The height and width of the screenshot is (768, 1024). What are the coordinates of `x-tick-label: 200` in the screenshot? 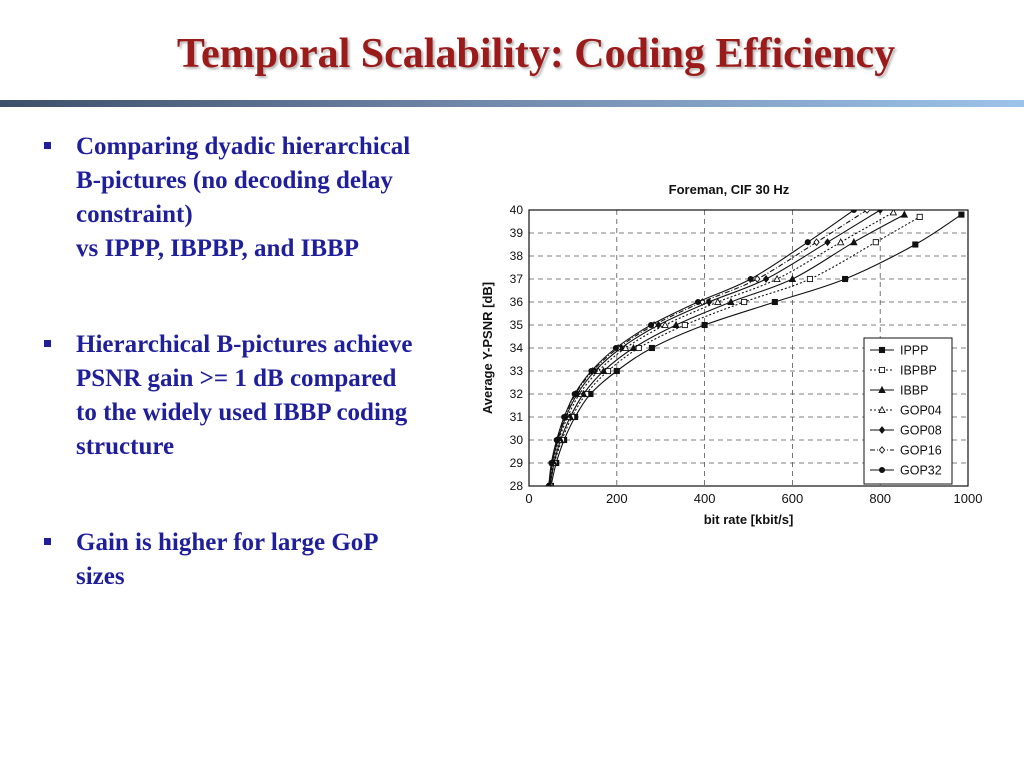 It's located at (617, 498).